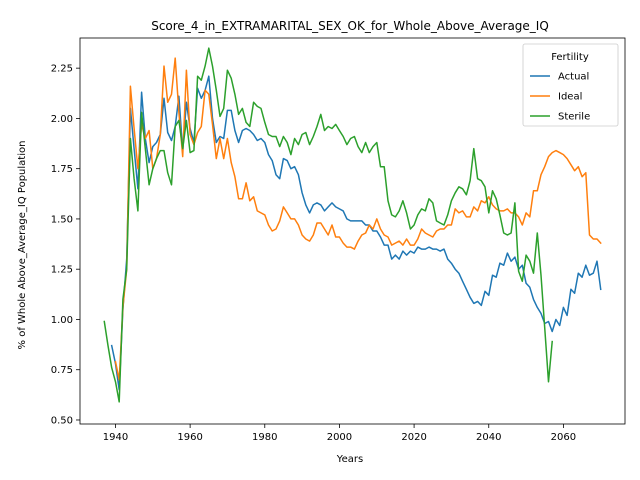 The width and height of the screenshot is (640, 480). What do you see at coordinates (62, 219) in the screenshot?
I see `y-tick-label: 1.50` at bounding box center [62, 219].